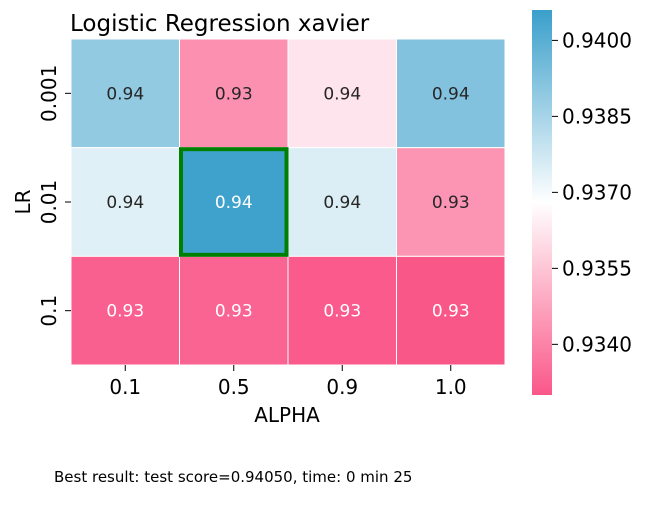 This screenshot has height=513, width=649. What do you see at coordinates (49, 202) in the screenshot?
I see `y-tick-label: 0.01` at bounding box center [49, 202].